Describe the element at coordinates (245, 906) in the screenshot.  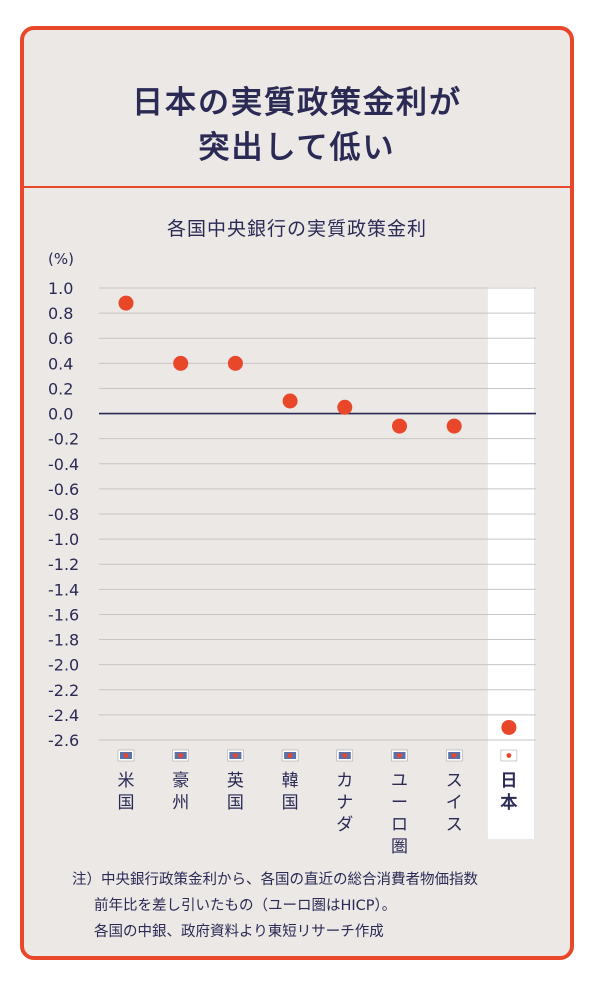
I see `footnote-line2: 前年比を差し引いたもの（ユーロ圏はHICP）。` at that location.